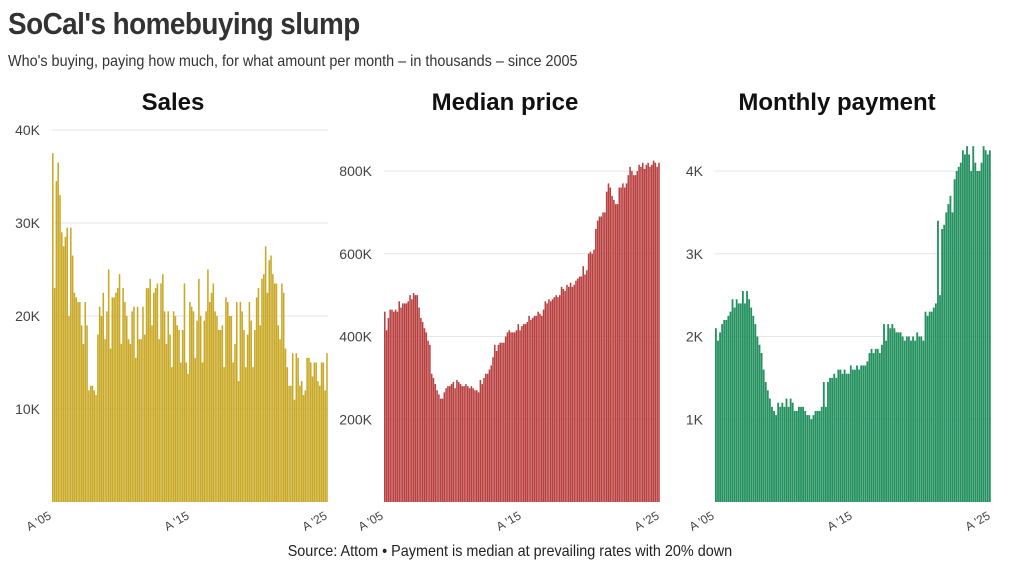 This screenshot has height=568, width=1019. Describe the element at coordinates (28, 409) in the screenshot. I see `y-tick-label: 10K` at that location.